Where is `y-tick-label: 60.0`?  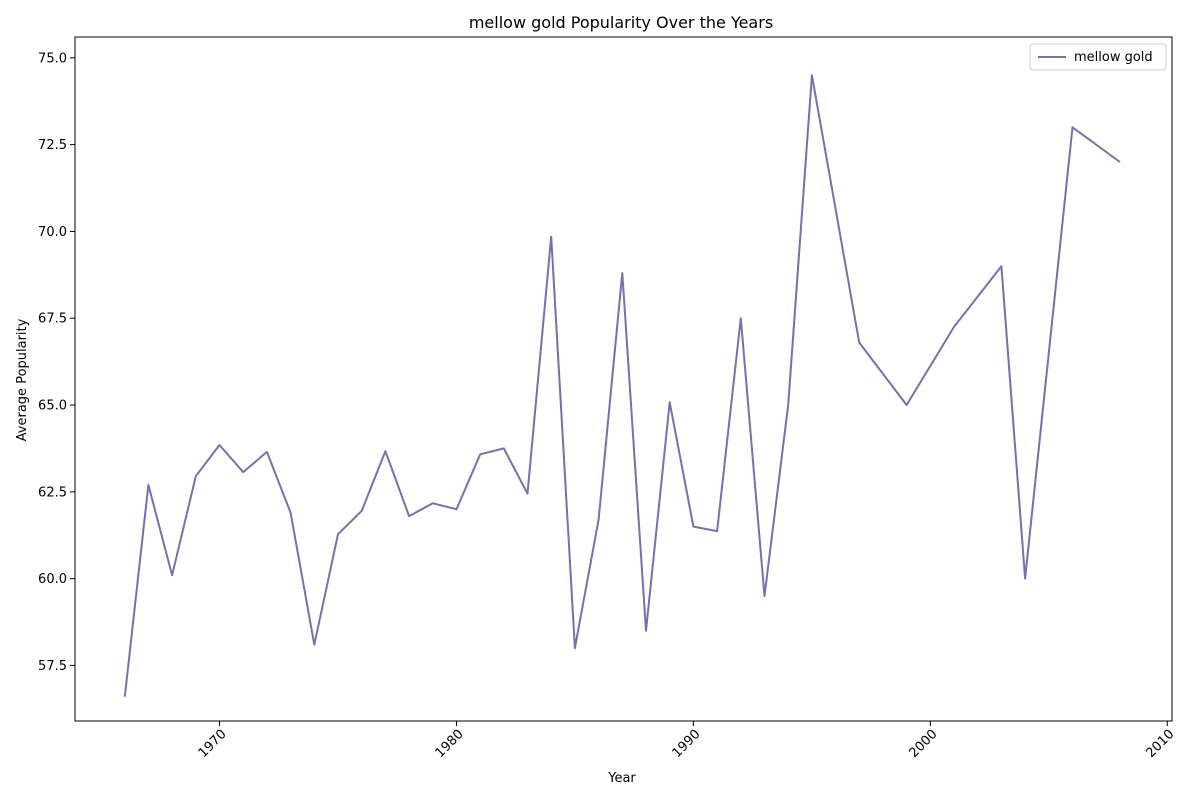 y-tick-label: 60.0 is located at coordinates (52, 579).